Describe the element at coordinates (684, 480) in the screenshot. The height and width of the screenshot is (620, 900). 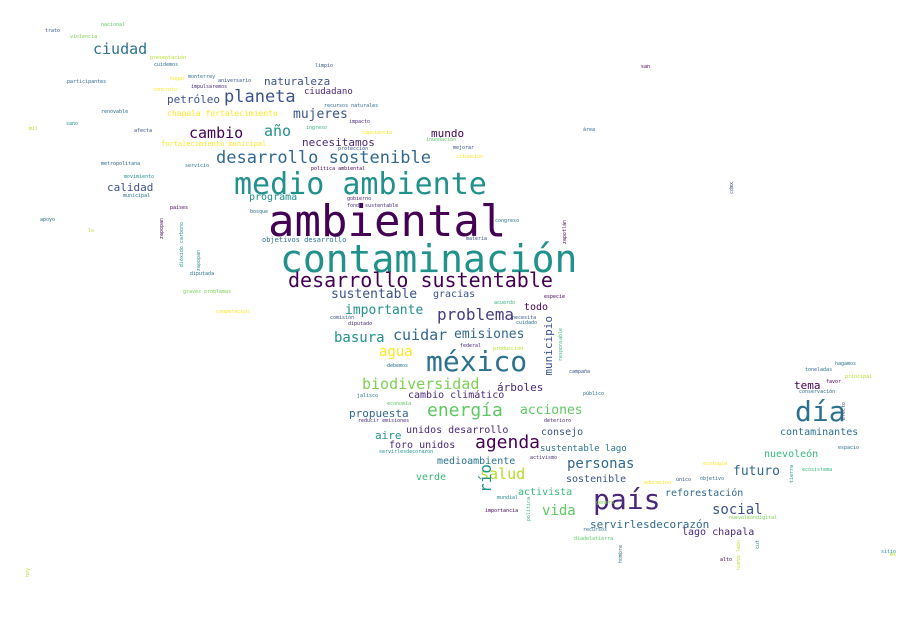
I see `word-131: único` at that location.